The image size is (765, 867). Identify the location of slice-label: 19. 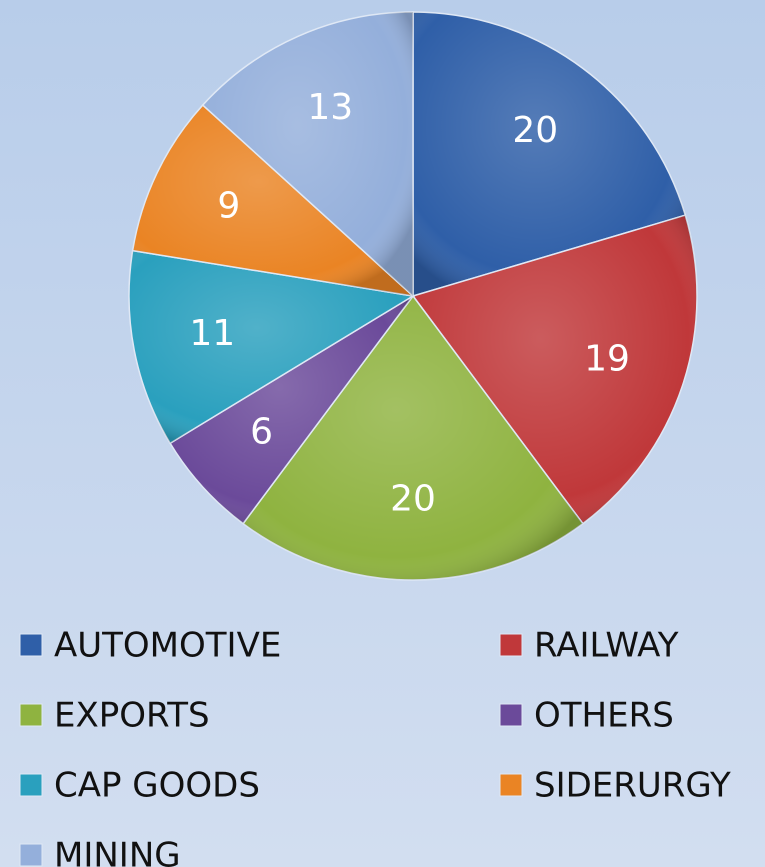
(607, 358).